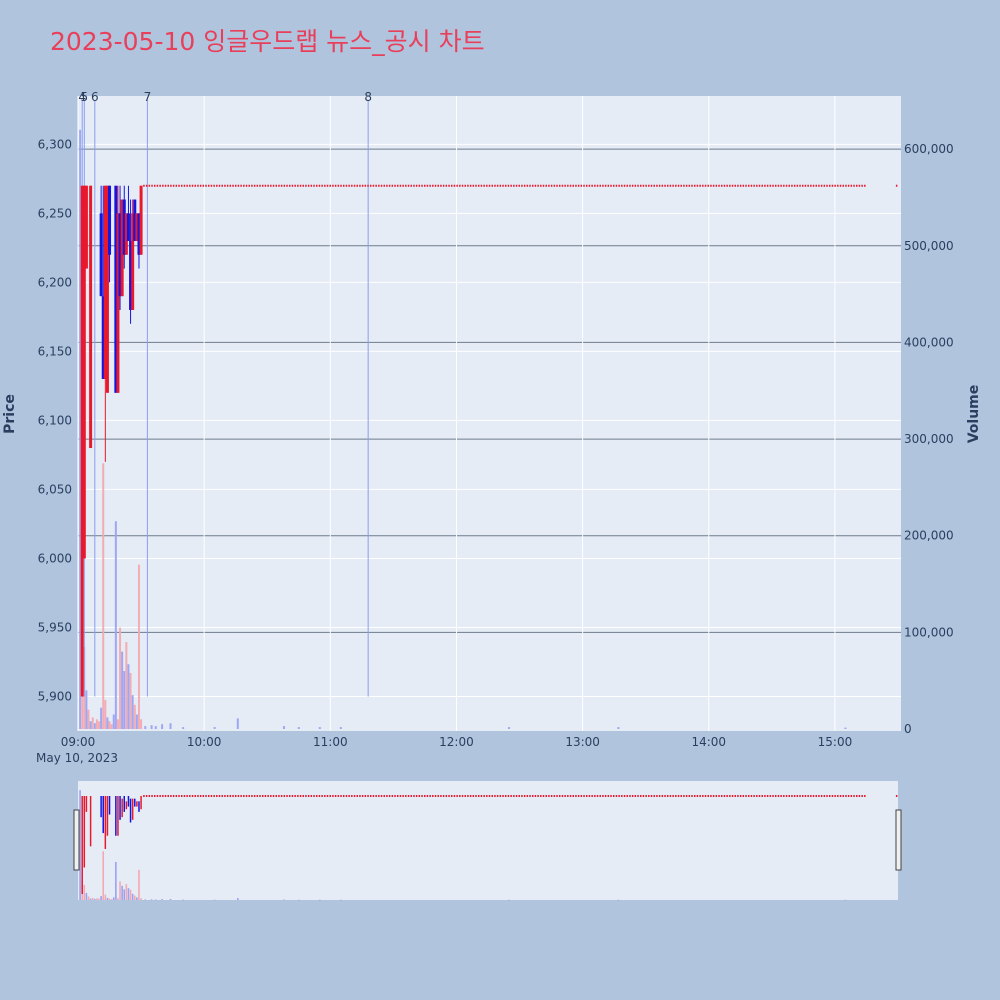 Image resolution: width=1000 pixels, height=1000 pixels. Describe the element at coordinates (10, 414) in the screenshot. I see `y-axis-left-title: Price` at that location.